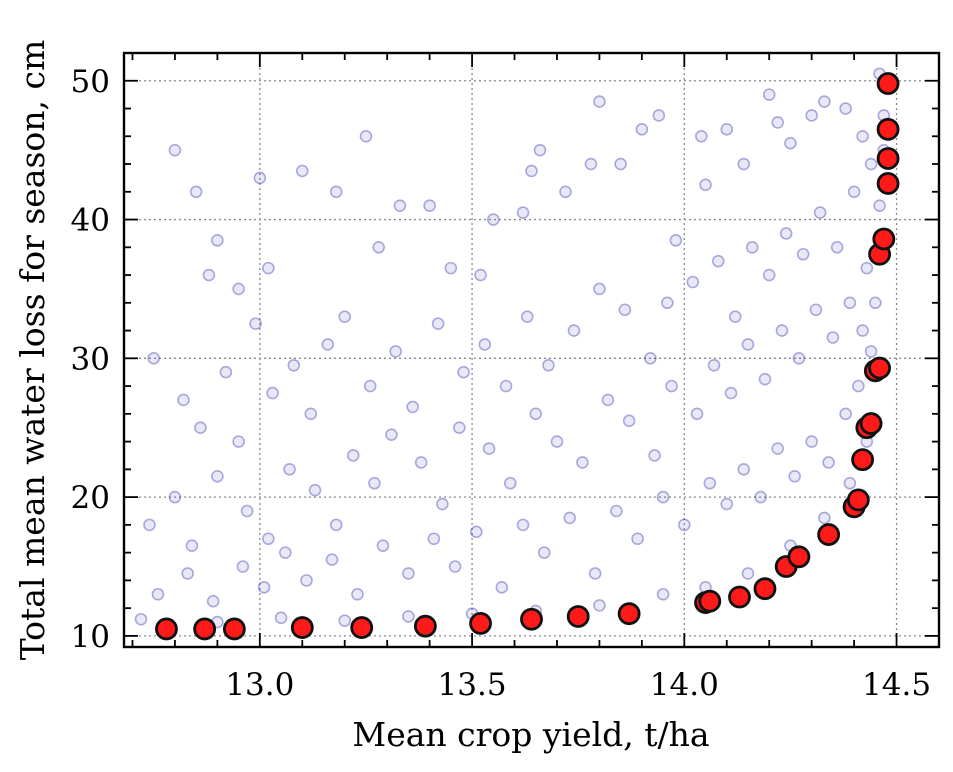  Describe the element at coordinates (90, 359) in the screenshot. I see `y-tick-label: 30` at that location.